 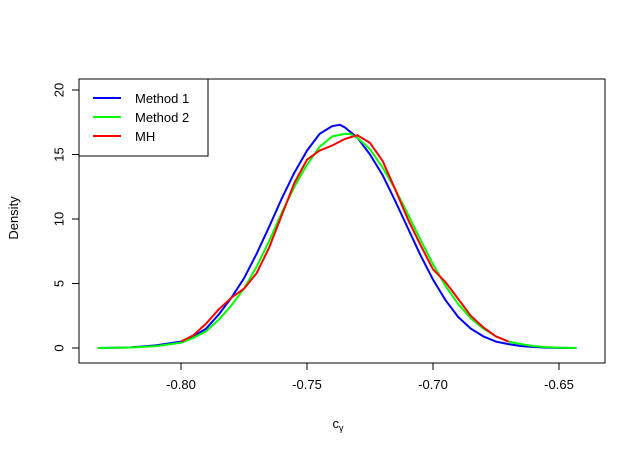 What do you see at coordinates (162, 117) in the screenshot?
I see `legend-label-method-2: Method 2` at bounding box center [162, 117].